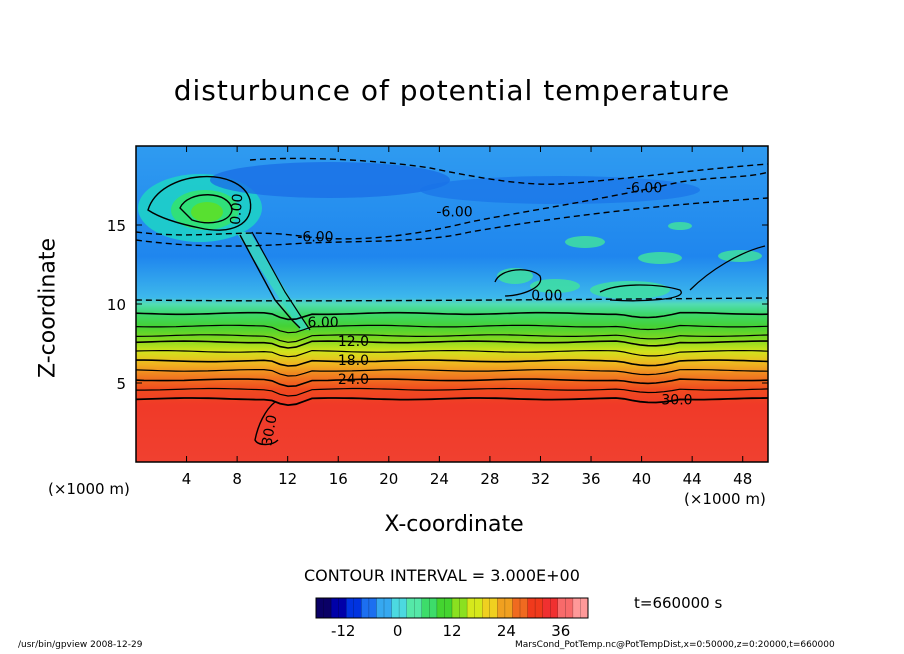 Image resolution: width=904 pixels, height=654 pixels. What do you see at coordinates (343, 631) in the screenshot?
I see `colorbar-tick--12: -12` at bounding box center [343, 631].